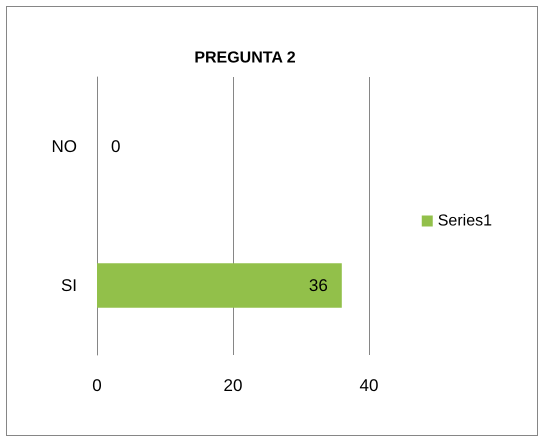 This screenshot has width=546, height=444. I want to click on y-tick-label: SI, so click(68, 285).